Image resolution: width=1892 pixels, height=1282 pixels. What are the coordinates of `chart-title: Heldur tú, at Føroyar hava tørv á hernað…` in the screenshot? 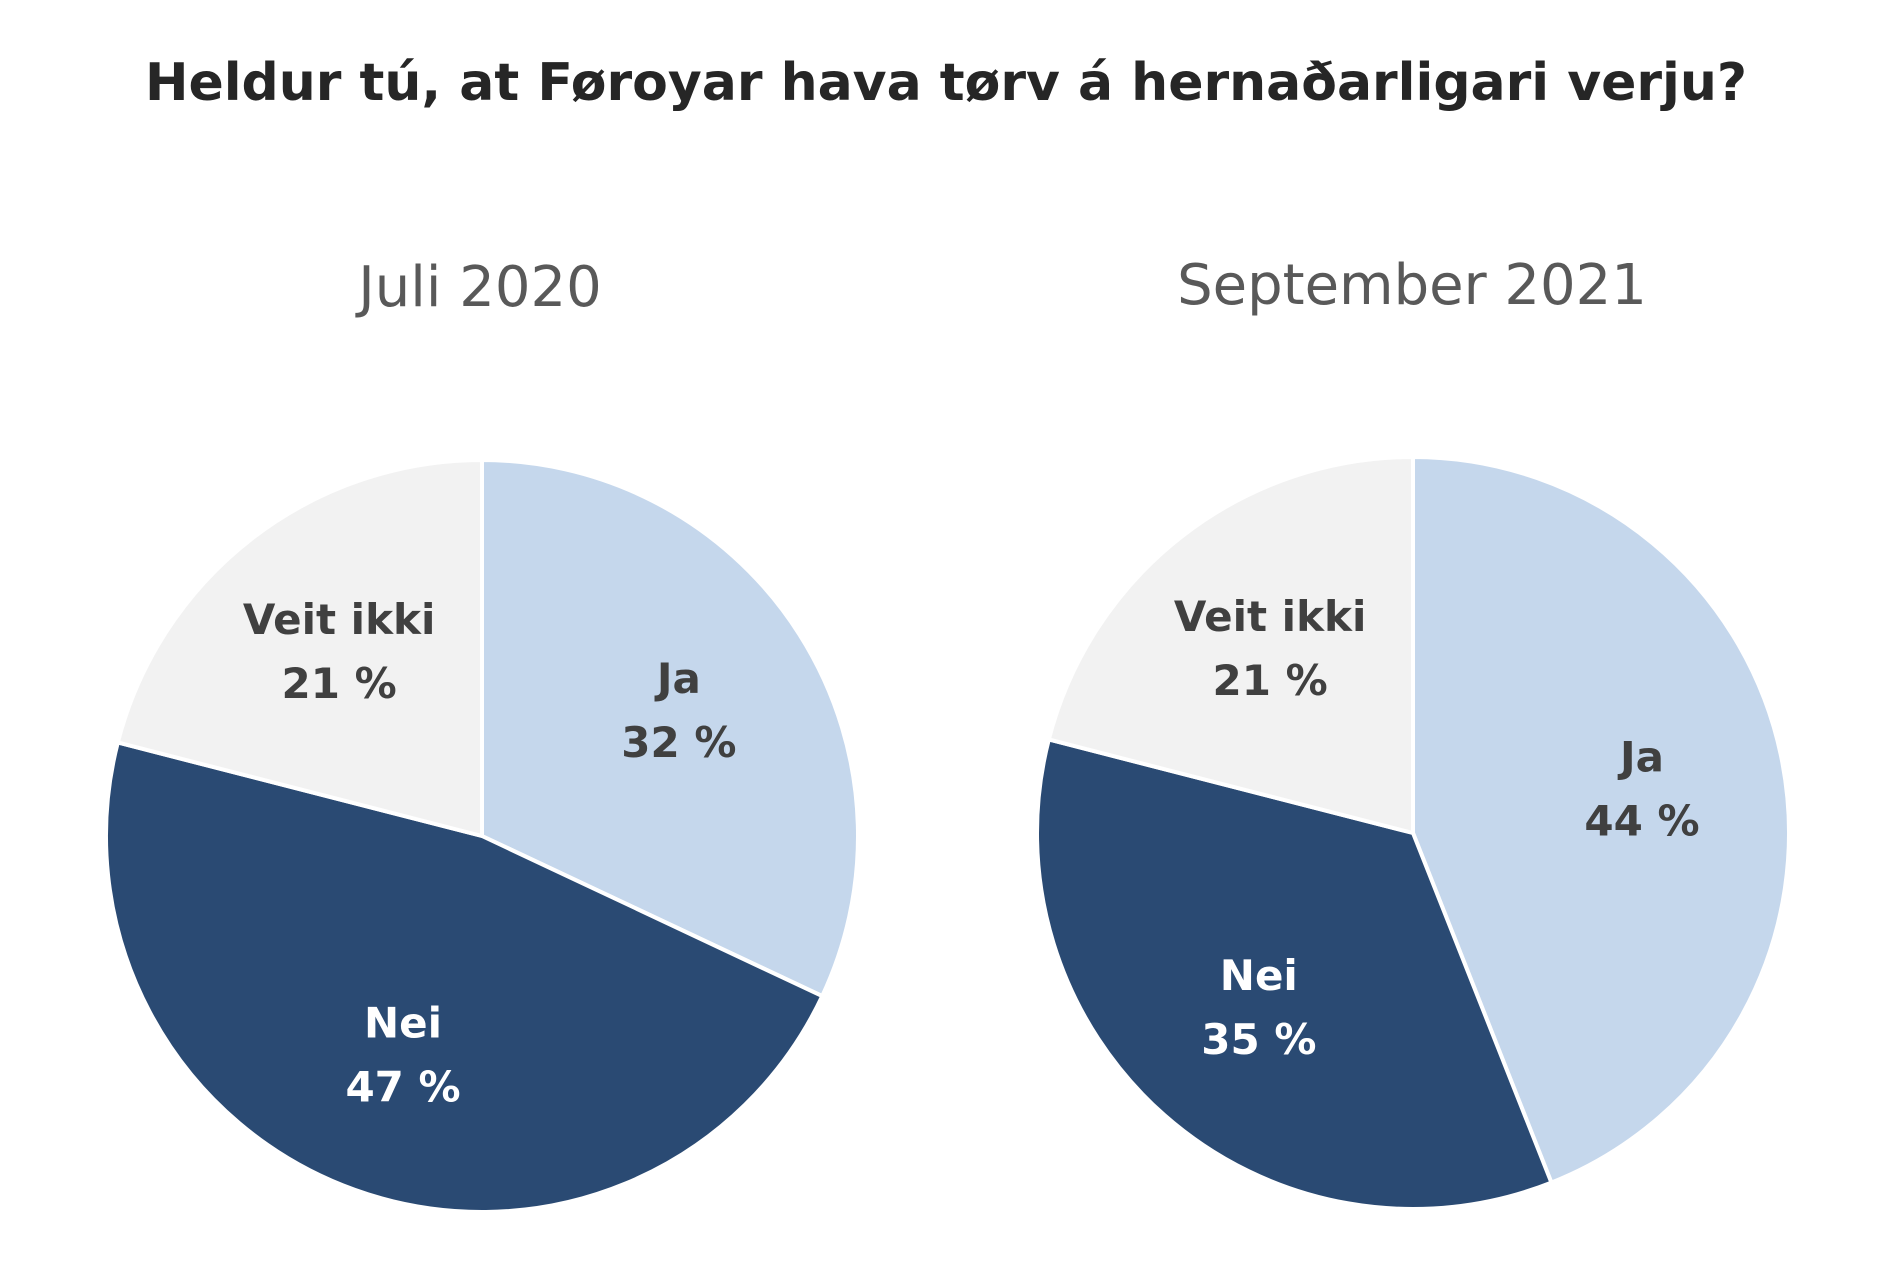 It's located at (946, 83).